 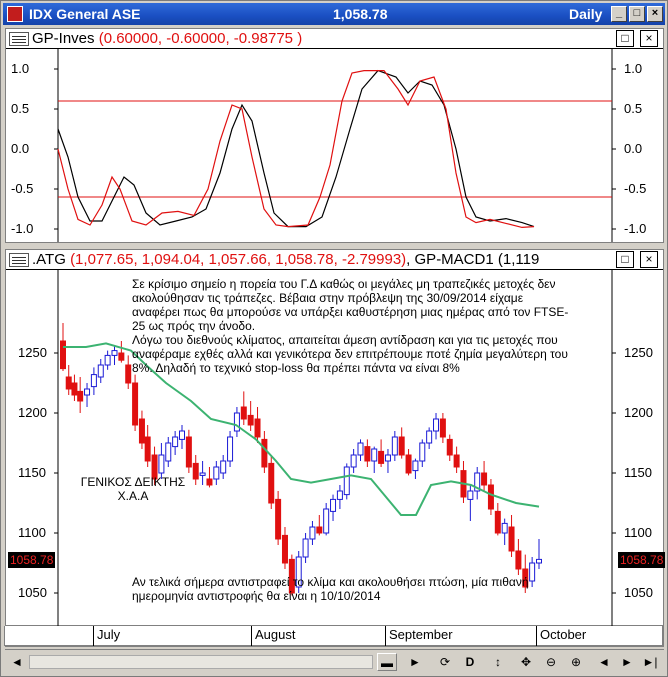 What do you see at coordinates (637, 14) in the screenshot?
I see `maximize-icon: □` at bounding box center [637, 14].